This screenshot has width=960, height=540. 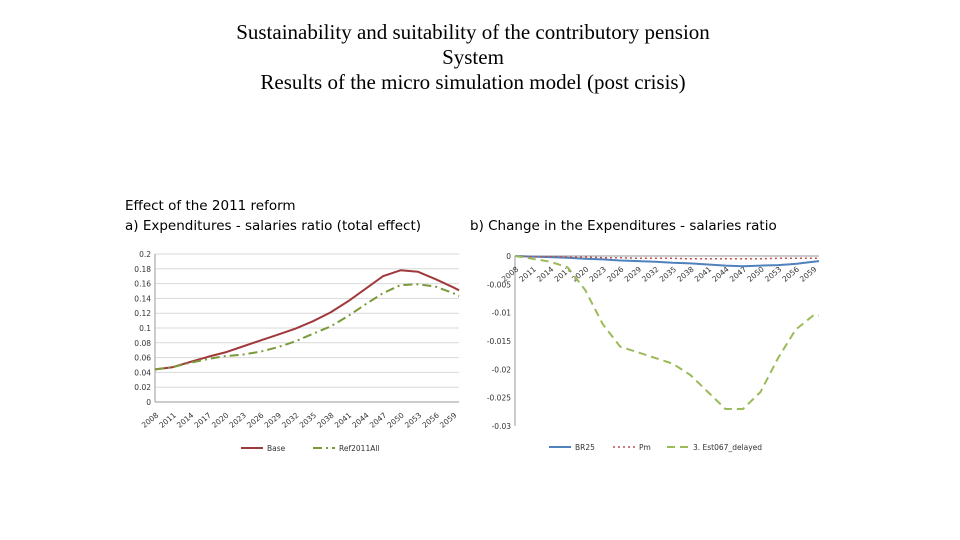 I want to click on y-tick-label: 0.16, so click(x=142, y=284).